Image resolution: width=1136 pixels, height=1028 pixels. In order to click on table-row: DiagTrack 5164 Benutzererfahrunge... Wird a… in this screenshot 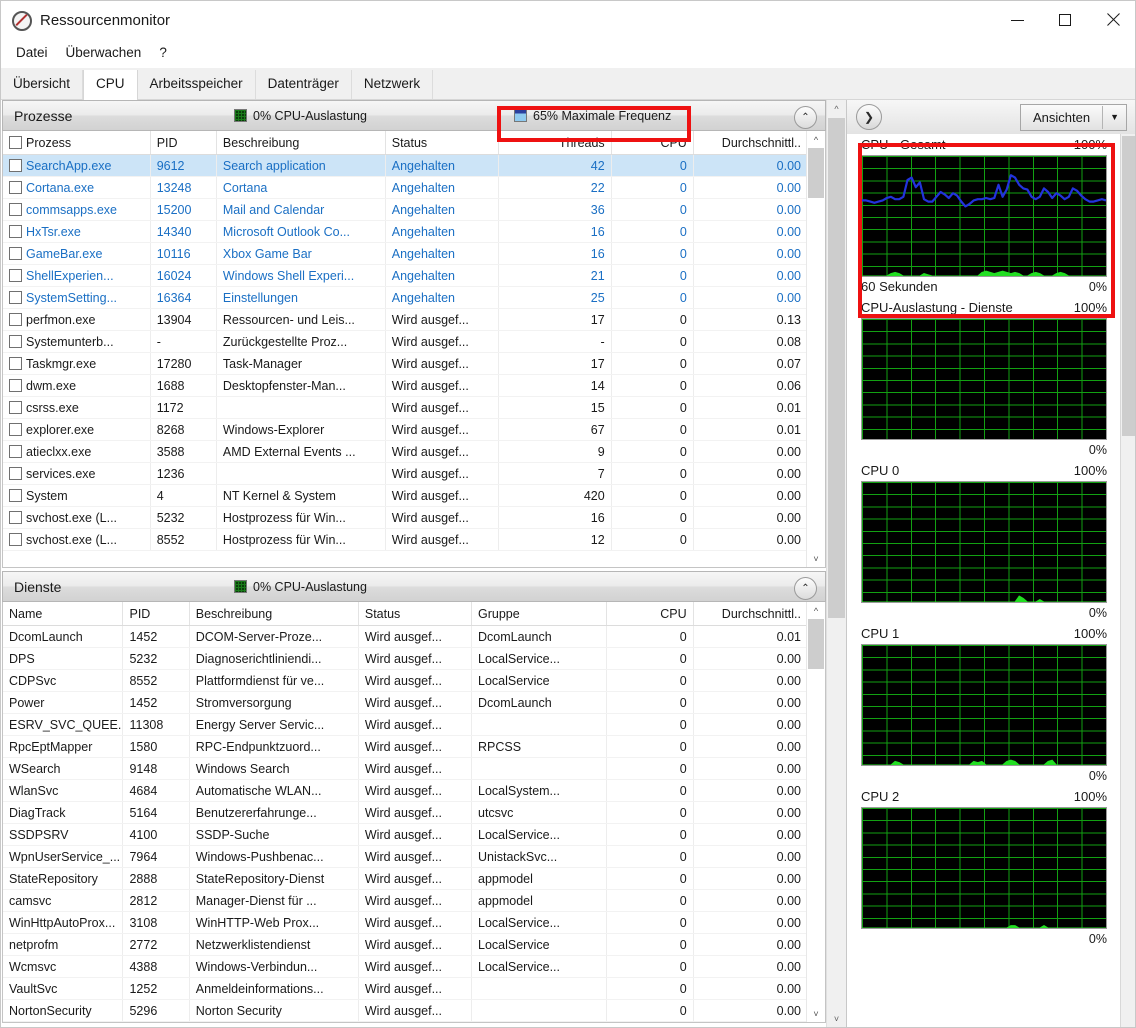, I will do `click(406, 812)`.